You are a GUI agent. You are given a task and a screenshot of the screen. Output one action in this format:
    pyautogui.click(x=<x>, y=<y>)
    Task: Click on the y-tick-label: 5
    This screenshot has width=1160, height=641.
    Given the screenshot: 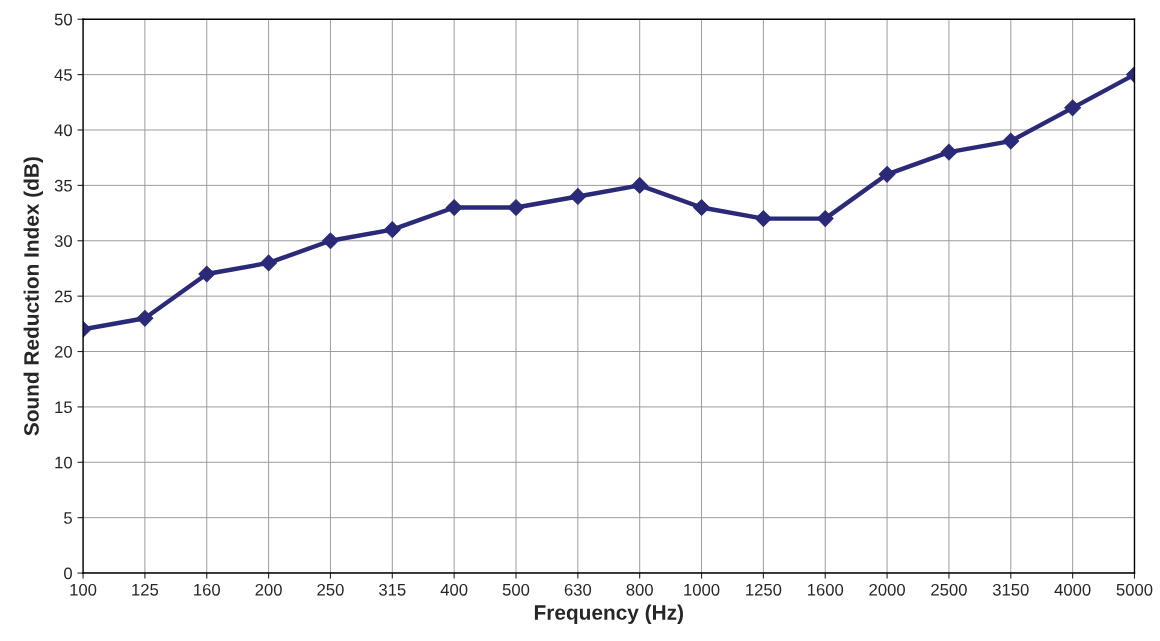 What is the action you would take?
    pyautogui.click(x=68, y=518)
    